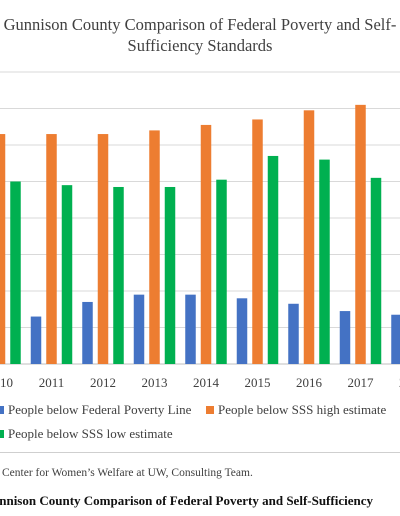 Image resolution: width=400 pixels, height=516 pixels. What do you see at coordinates (302, 409) in the screenshot?
I see `legend-label-sss-high: People below SSS high estimate` at bounding box center [302, 409].